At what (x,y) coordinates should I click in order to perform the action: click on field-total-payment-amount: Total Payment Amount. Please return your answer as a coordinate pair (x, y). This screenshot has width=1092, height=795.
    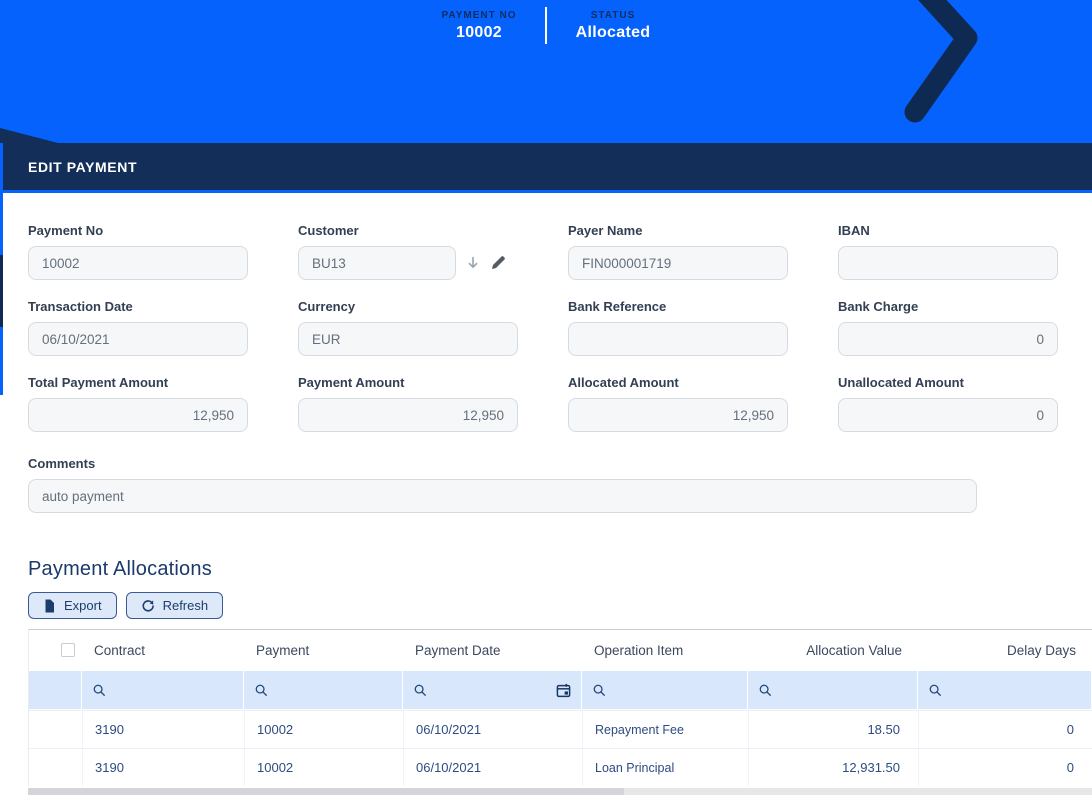
    Looking at the image, I should click on (138, 403).